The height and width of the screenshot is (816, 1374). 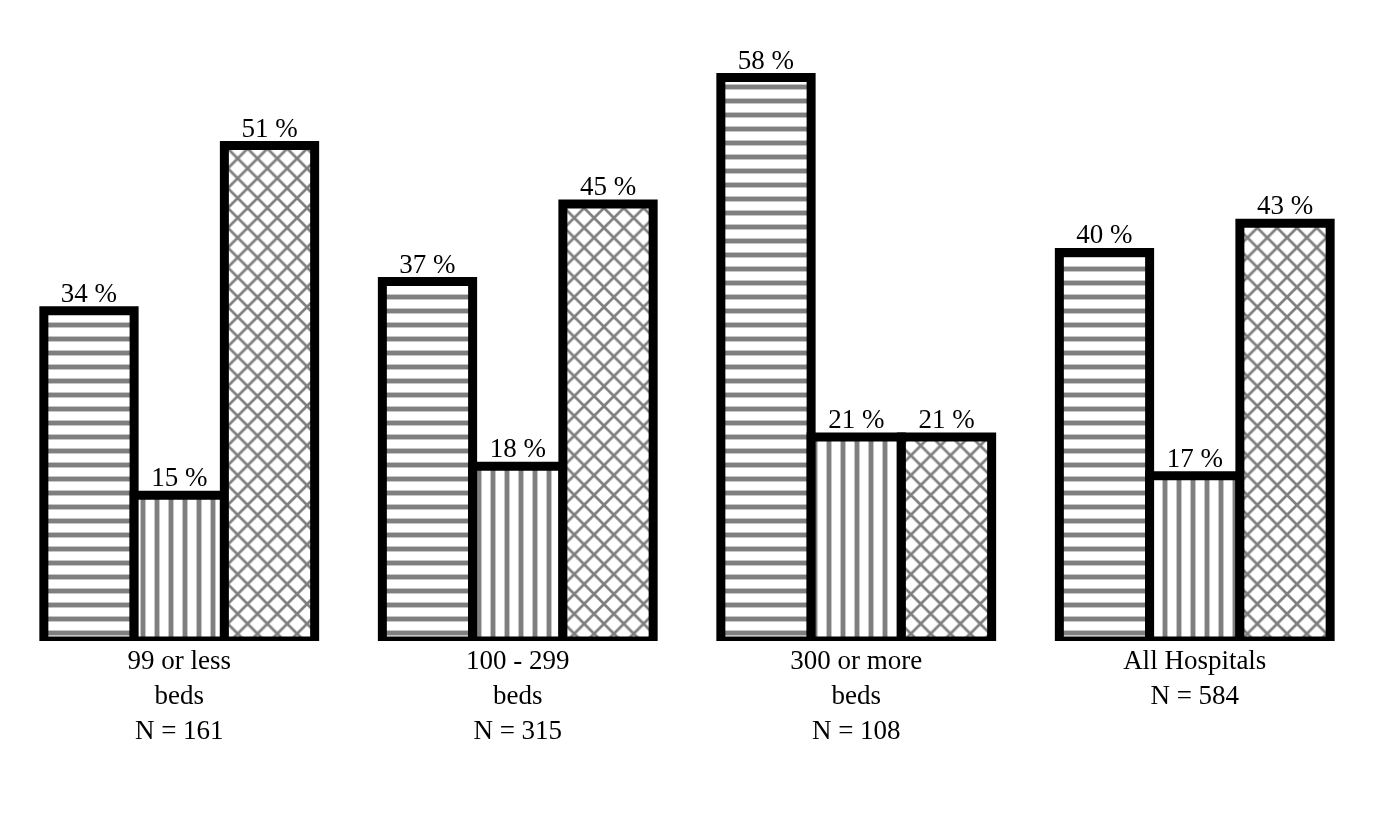 What do you see at coordinates (427, 263) in the screenshot?
I see `data-label: 37 %` at bounding box center [427, 263].